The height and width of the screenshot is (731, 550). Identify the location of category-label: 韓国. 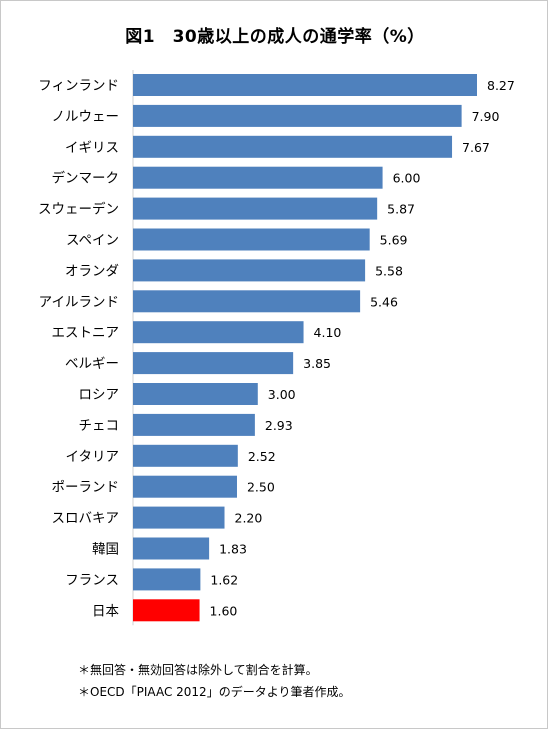
(105, 550).